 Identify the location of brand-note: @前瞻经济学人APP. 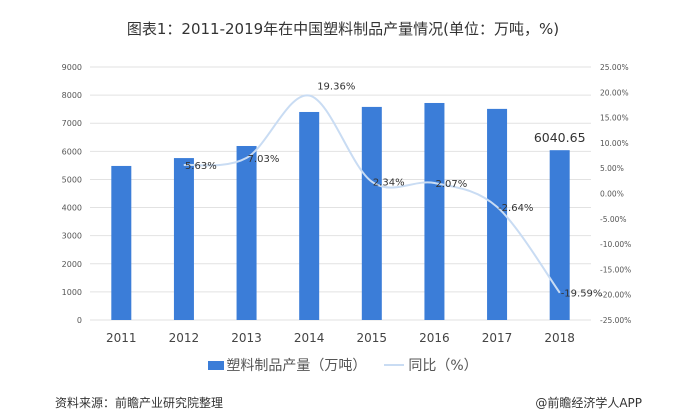
(588, 403).